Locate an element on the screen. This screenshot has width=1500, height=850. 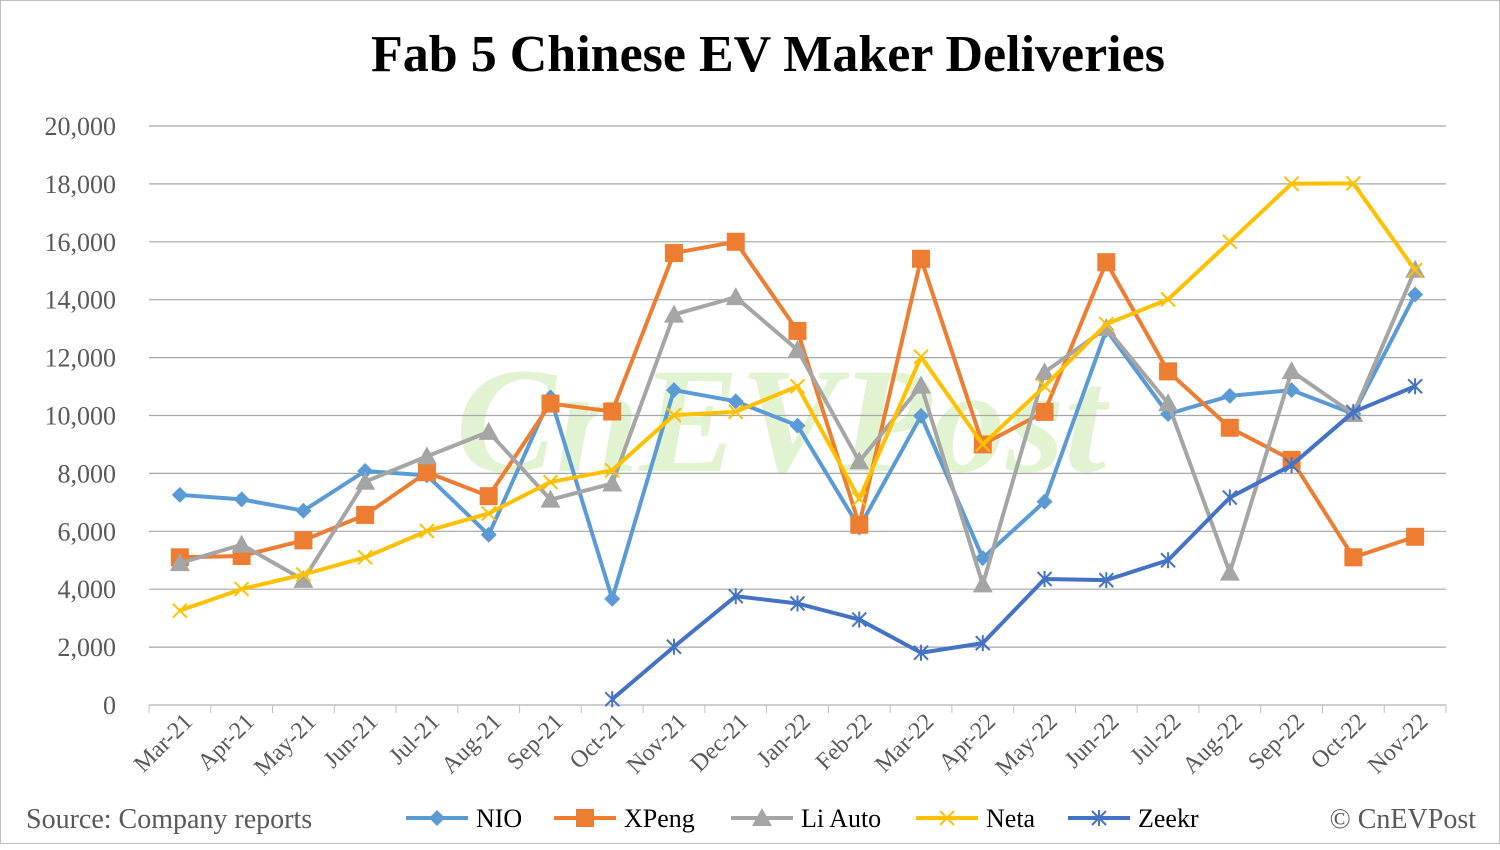
legend-label: Neta is located at coordinates (1011, 818).